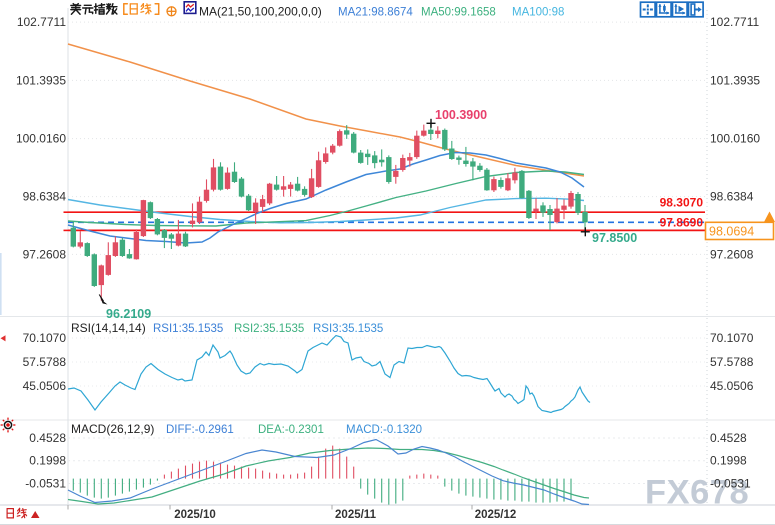 The height and width of the screenshot is (525, 775). What do you see at coordinates (291, 430) in the screenshot?
I see `svg-text: DEA:-0.2301` at bounding box center [291, 430].